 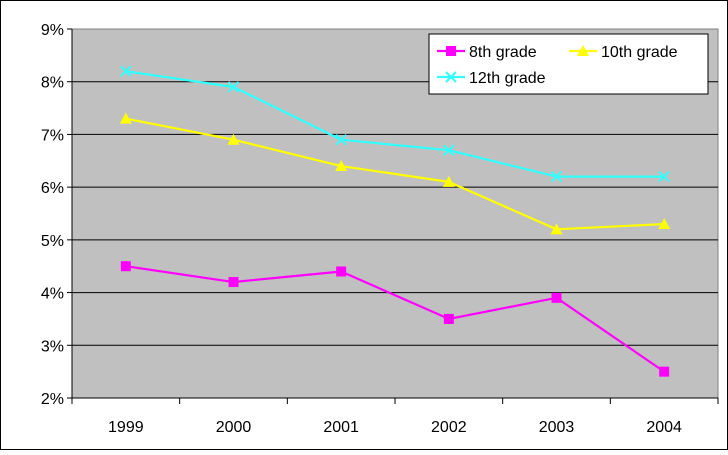 I want to click on legend-item: 12th grade, so click(x=491, y=78).